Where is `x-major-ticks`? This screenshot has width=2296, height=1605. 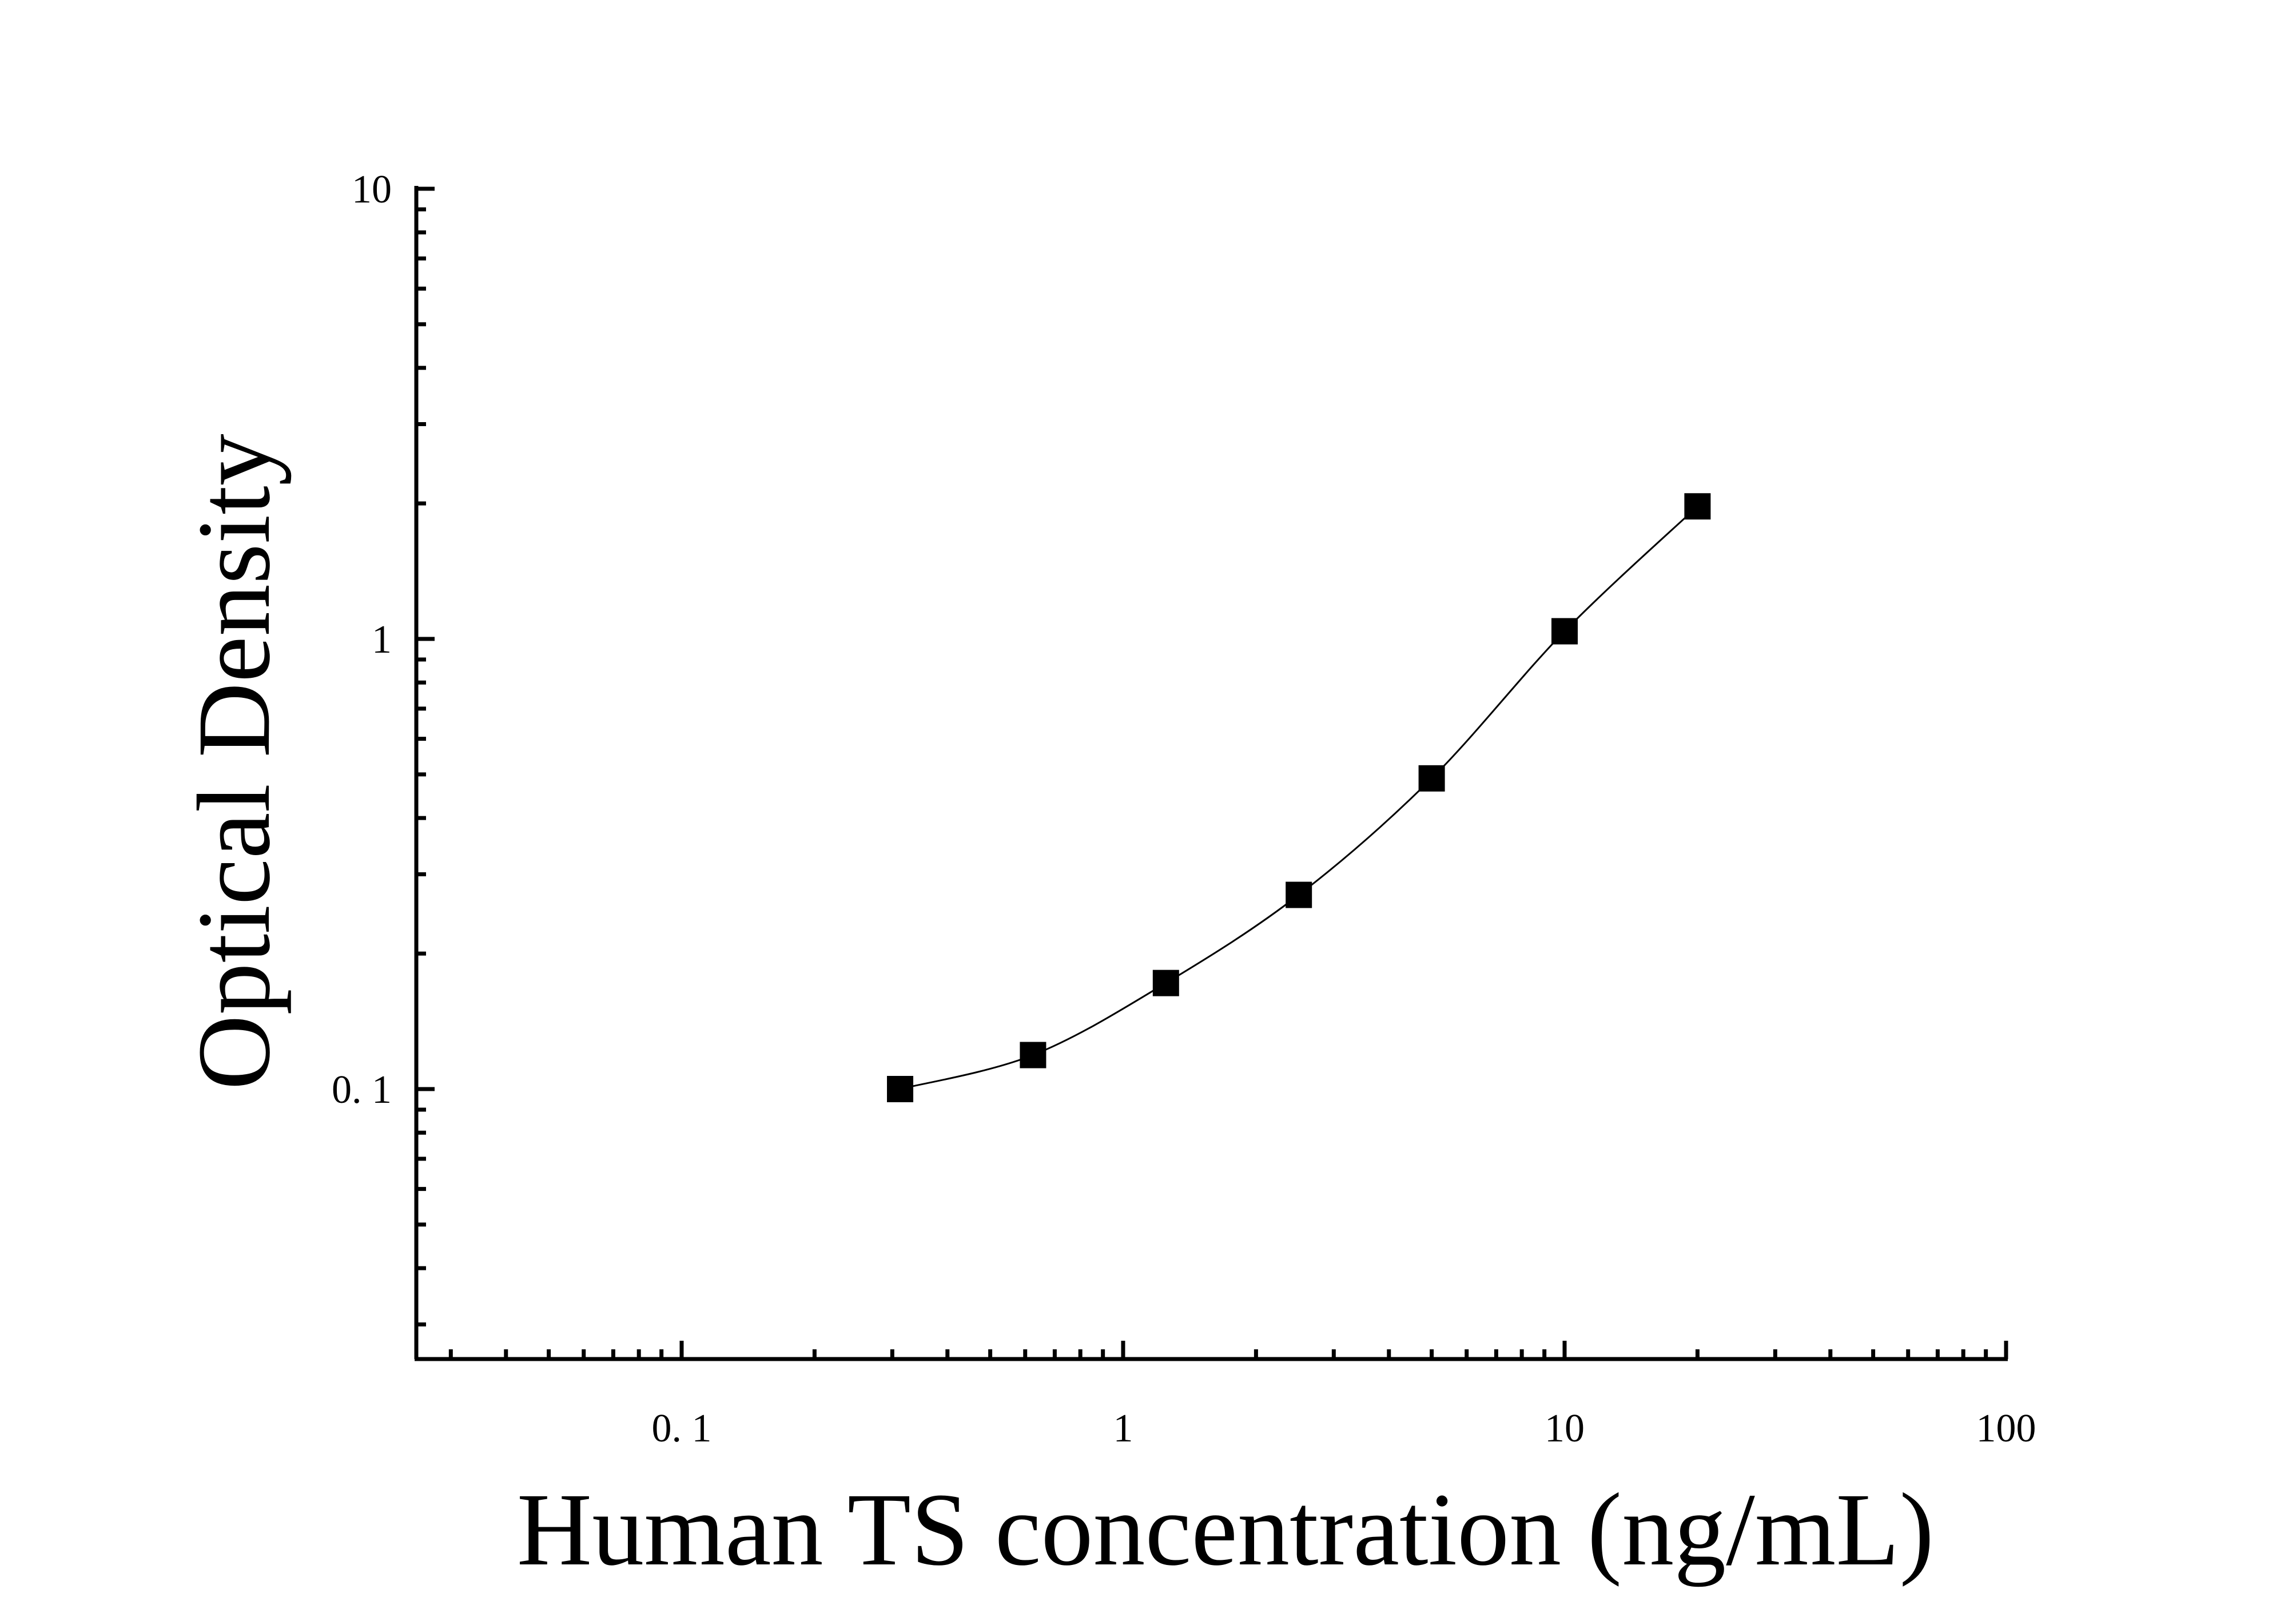 x-major-ticks is located at coordinates (1343, 1350).